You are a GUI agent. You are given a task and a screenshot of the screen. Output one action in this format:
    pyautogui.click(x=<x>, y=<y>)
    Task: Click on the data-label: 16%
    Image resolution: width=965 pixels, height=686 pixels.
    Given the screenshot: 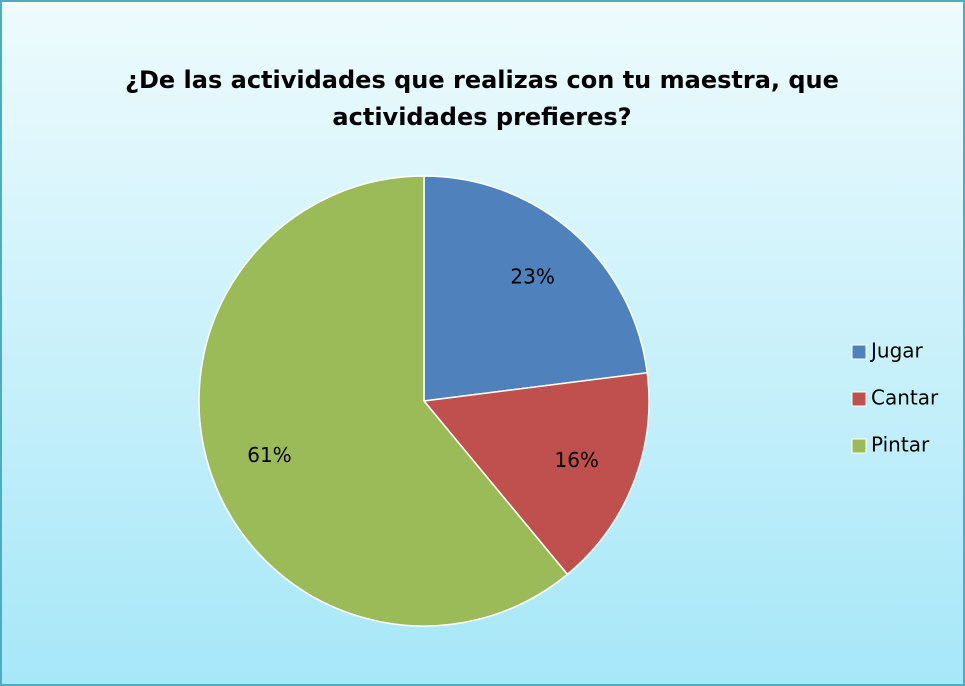 What is the action you would take?
    pyautogui.click(x=576, y=460)
    